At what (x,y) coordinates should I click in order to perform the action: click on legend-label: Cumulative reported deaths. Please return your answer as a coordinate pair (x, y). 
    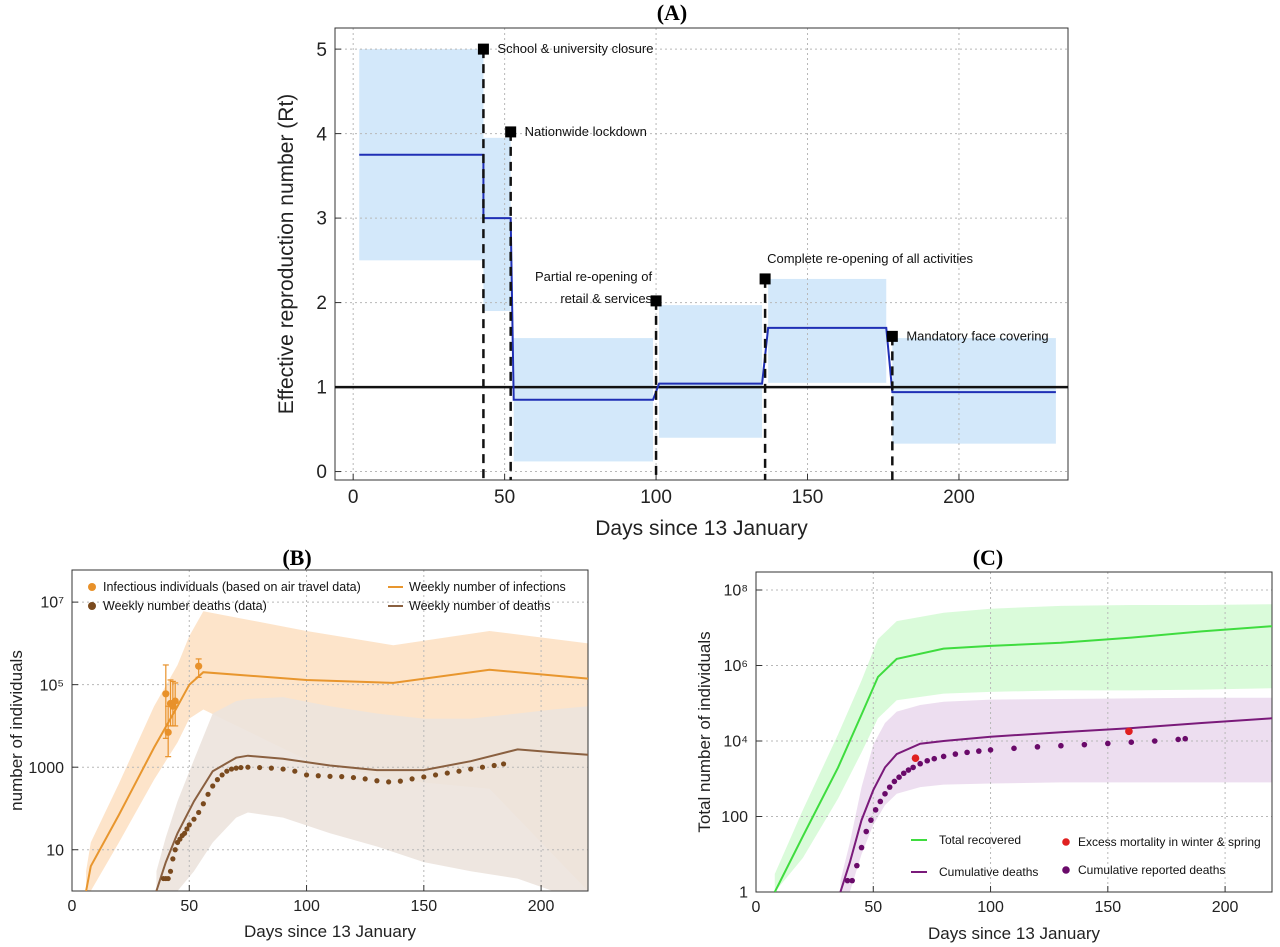
    Looking at the image, I should click on (1151, 870).